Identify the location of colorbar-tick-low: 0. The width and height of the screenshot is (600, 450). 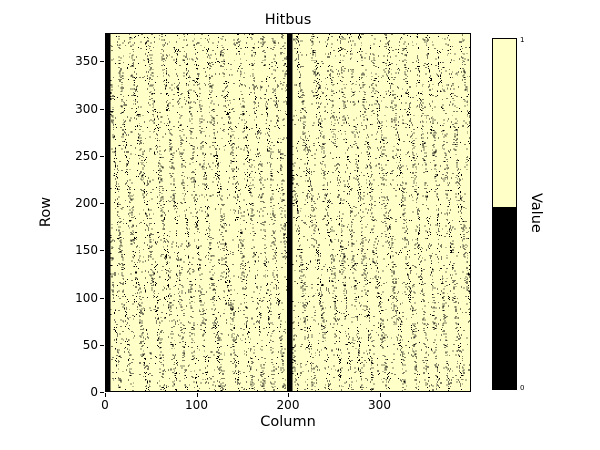
(522, 388).